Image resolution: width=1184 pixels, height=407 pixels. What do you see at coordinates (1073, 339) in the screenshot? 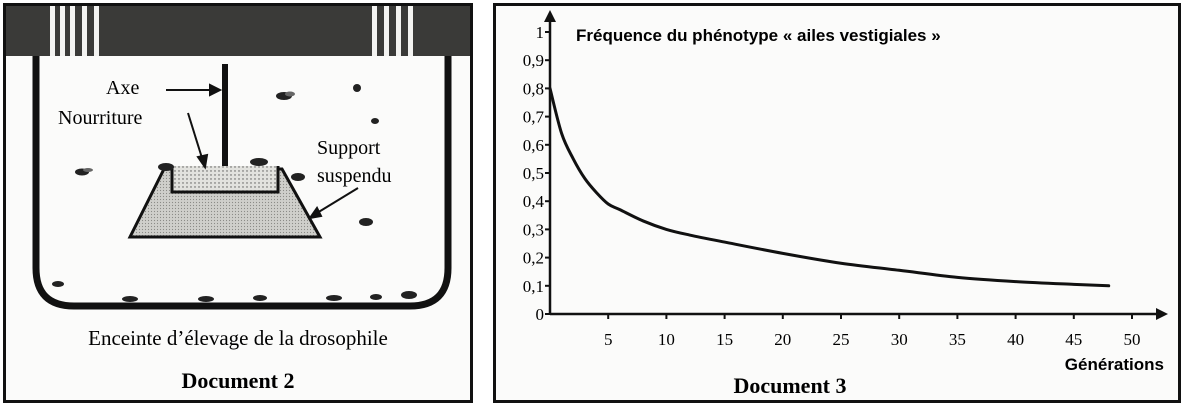
I see `x-tick-label: 45` at bounding box center [1073, 339].